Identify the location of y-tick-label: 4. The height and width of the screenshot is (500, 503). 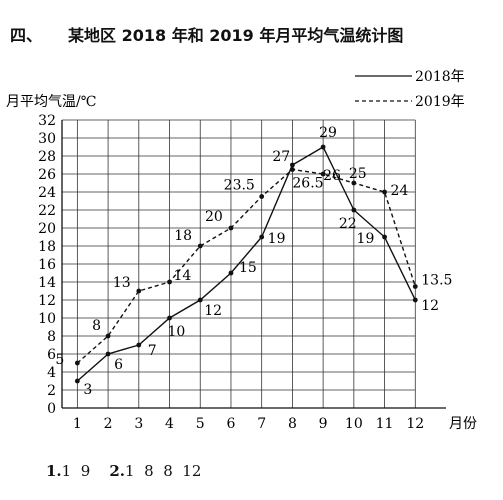
(51, 373).